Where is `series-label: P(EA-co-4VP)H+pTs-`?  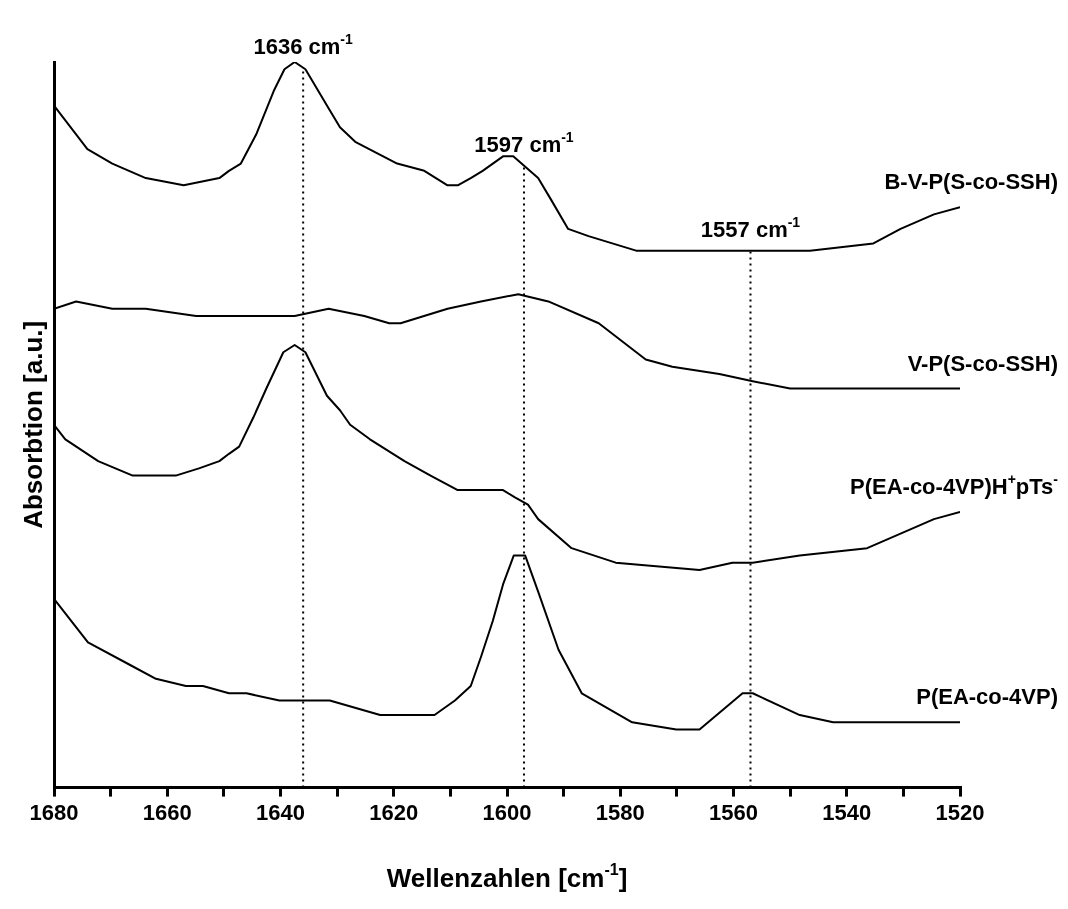 series-label: P(EA-co-4VP)H+pTs- is located at coordinates (954, 484).